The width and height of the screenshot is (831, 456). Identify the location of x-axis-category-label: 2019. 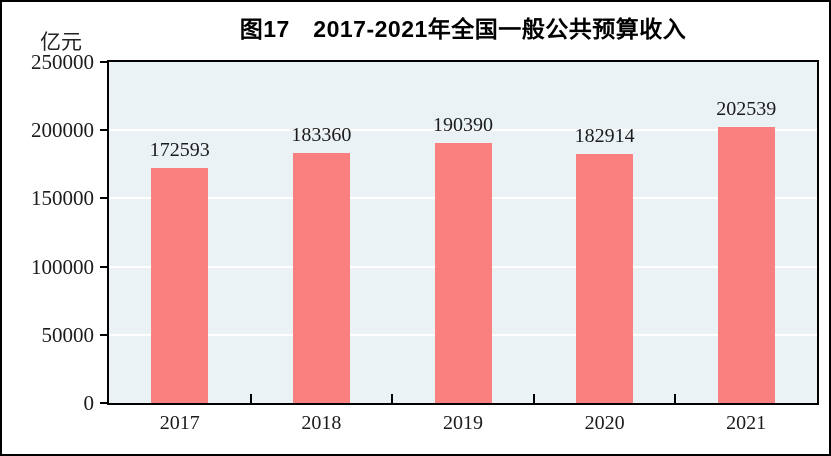
(462, 423).